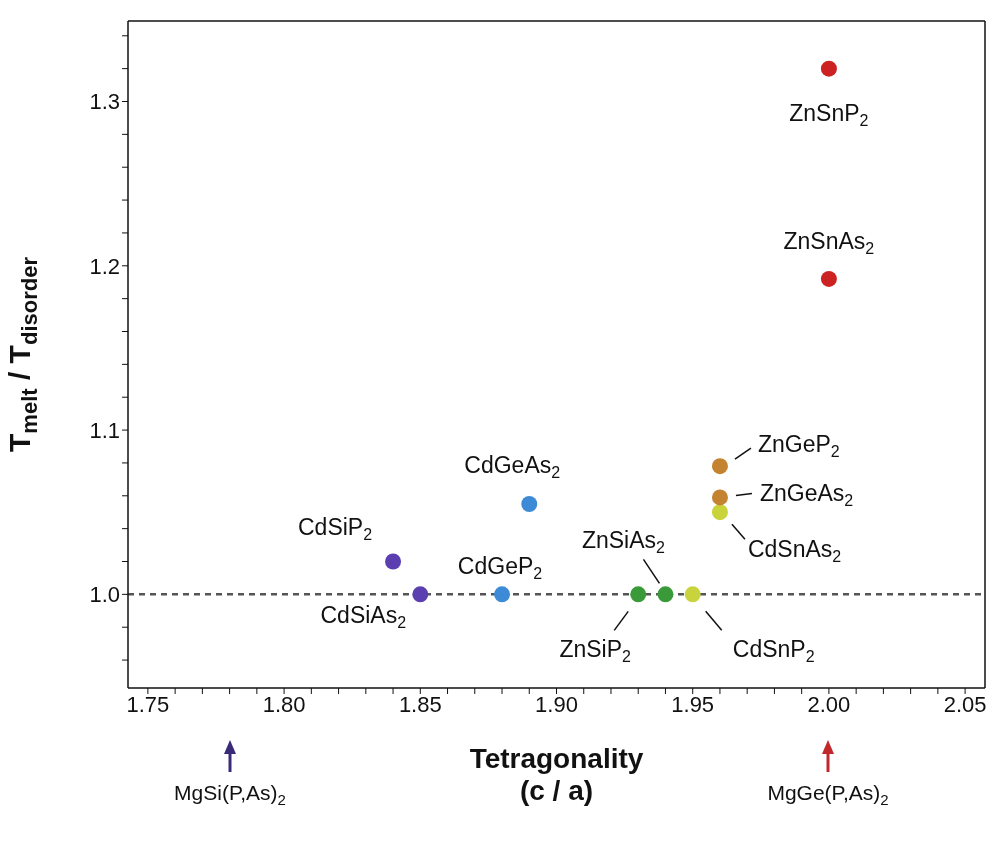  What do you see at coordinates (965, 704) in the screenshot?
I see `x-tick-label: 2.05` at bounding box center [965, 704].